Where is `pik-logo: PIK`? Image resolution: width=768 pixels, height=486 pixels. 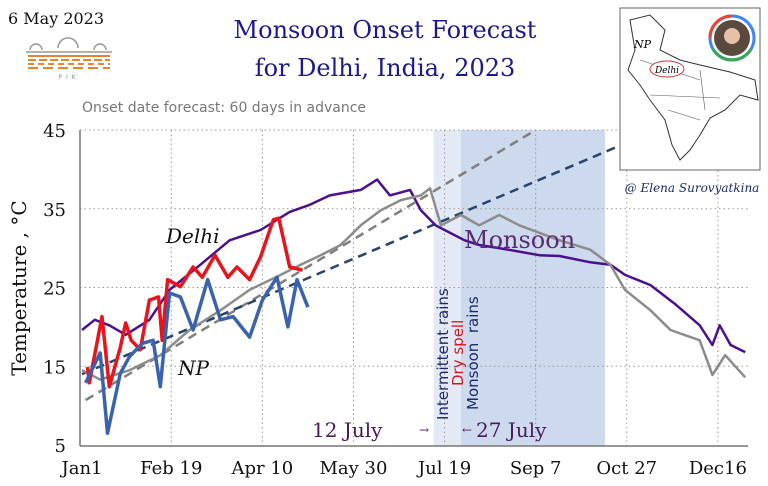 pik-logo: PIK is located at coordinates (69, 59).